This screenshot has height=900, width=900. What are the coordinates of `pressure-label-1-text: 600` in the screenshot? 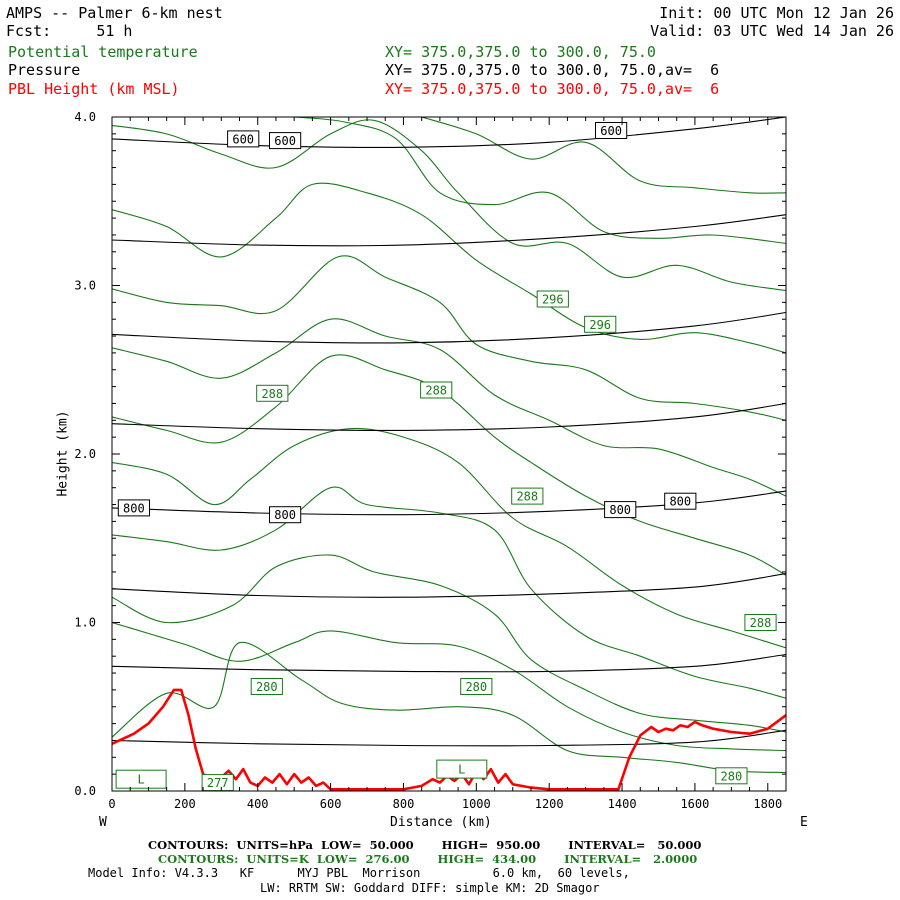 It's located at (285, 141).